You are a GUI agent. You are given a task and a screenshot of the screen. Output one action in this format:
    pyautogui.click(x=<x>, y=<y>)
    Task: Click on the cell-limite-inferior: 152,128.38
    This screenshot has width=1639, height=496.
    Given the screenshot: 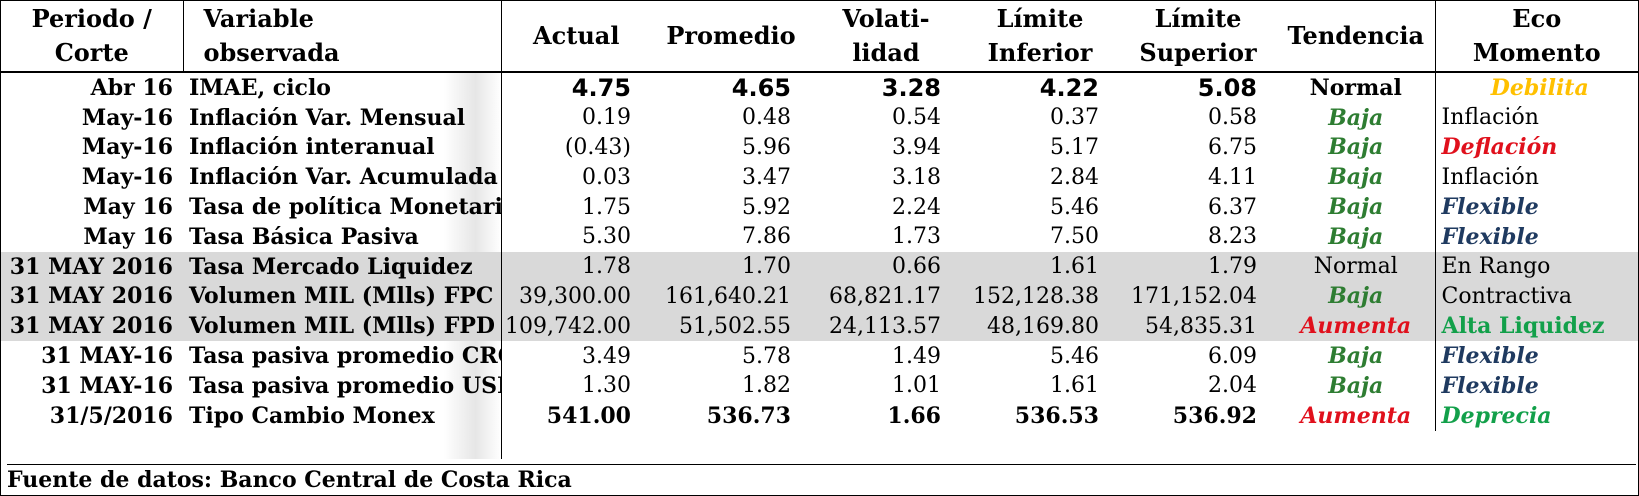 What is the action you would take?
    pyautogui.click(x=1040, y=296)
    